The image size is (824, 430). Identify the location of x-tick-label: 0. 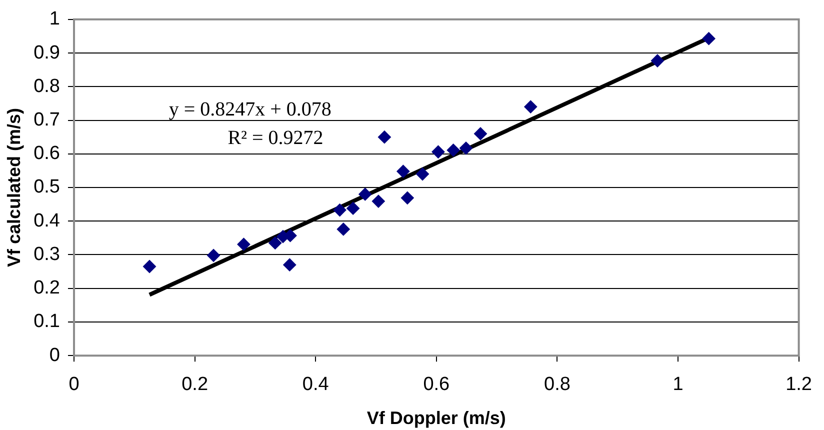
(74, 385).